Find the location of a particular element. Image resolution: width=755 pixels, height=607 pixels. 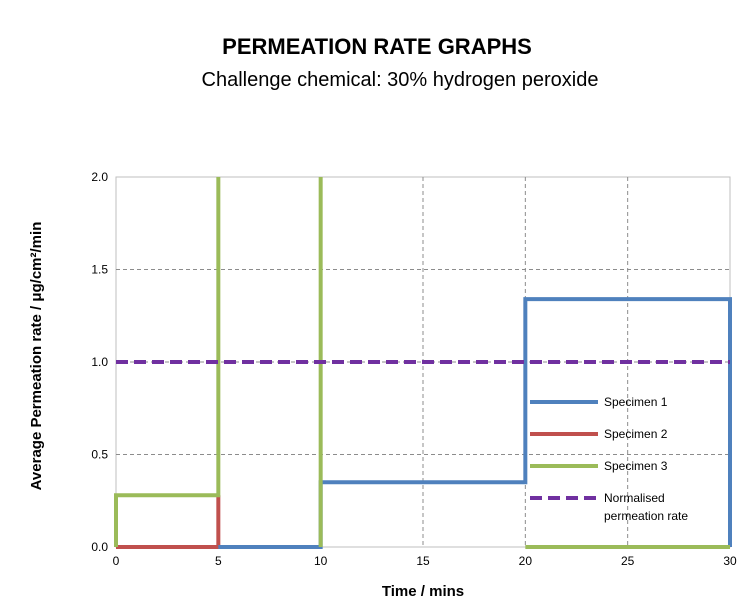

y-tick-label: 0.0 is located at coordinates (99, 547).